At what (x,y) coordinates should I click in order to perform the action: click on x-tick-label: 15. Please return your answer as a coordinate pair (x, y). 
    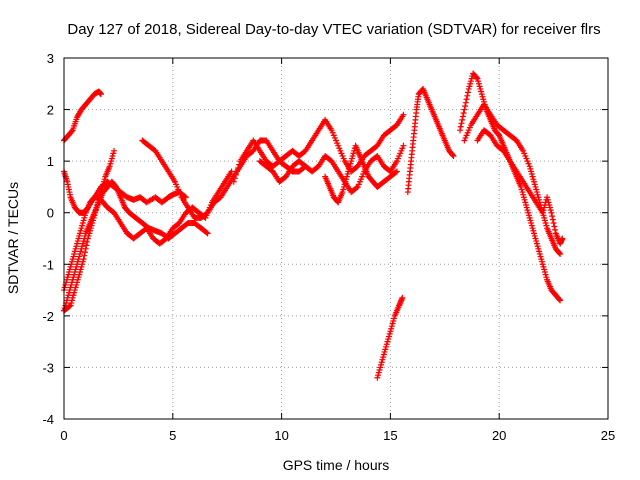
    Looking at the image, I should click on (390, 435).